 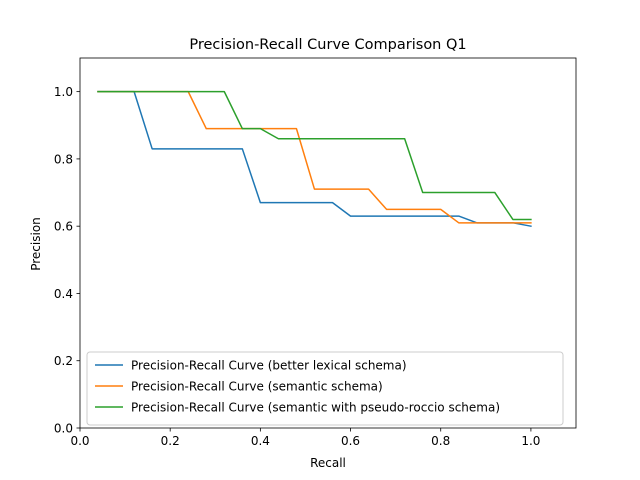 What do you see at coordinates (63, 227) in the screenshot?
I see `y-tick-label: 0.6` at bounding box center [63, 227].